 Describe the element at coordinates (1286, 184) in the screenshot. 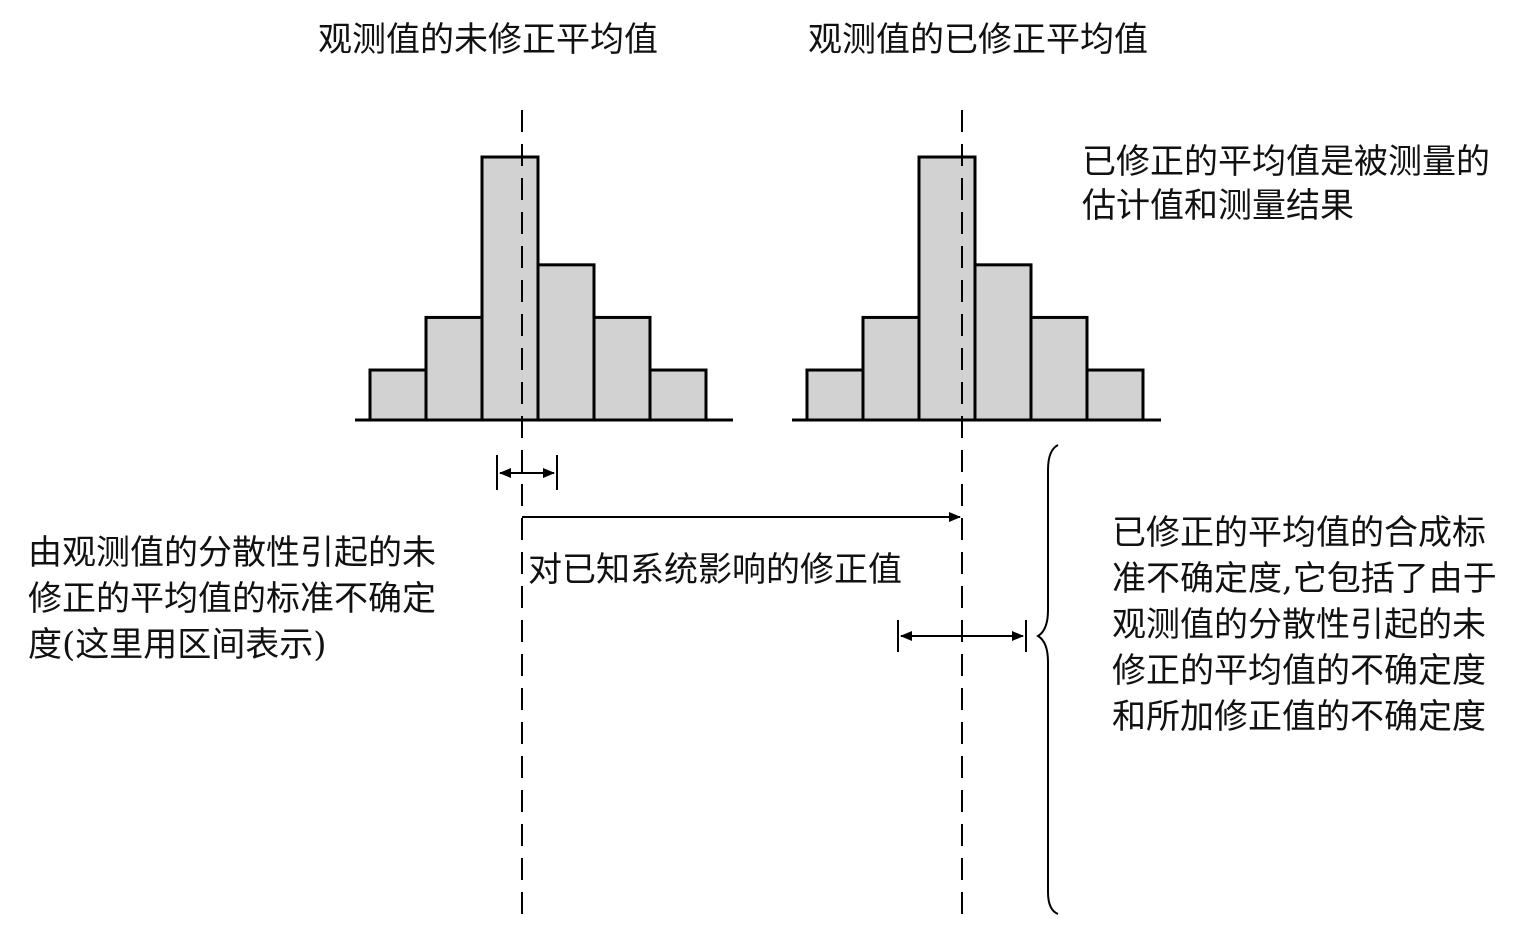

I see `corrected-mean-note: 已修正的平均值是被测量的估计值和测量结果` at that location.